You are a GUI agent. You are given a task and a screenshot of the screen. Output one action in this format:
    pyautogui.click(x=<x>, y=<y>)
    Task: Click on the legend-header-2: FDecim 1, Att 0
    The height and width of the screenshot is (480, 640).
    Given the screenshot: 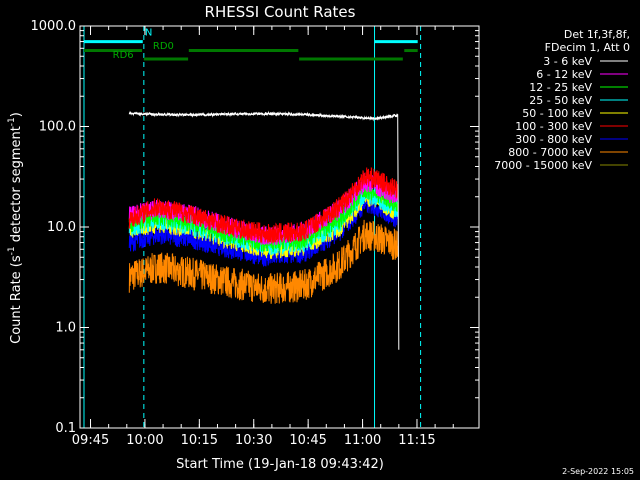 What is the action you would take?
    pyautogui.click(x=587, y=47)
    